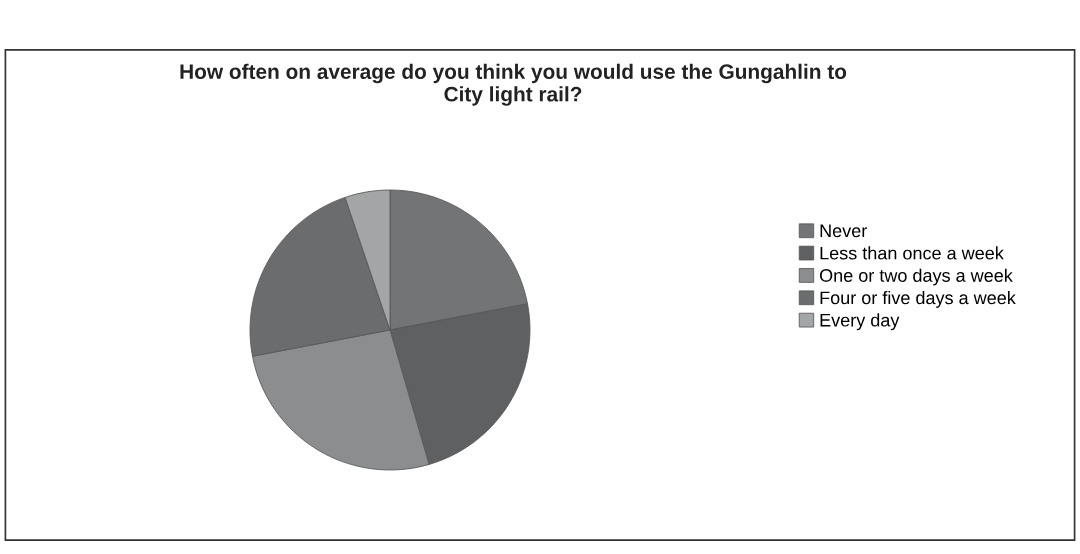  I want to click on legend-label: Every day, so click(860, 322).